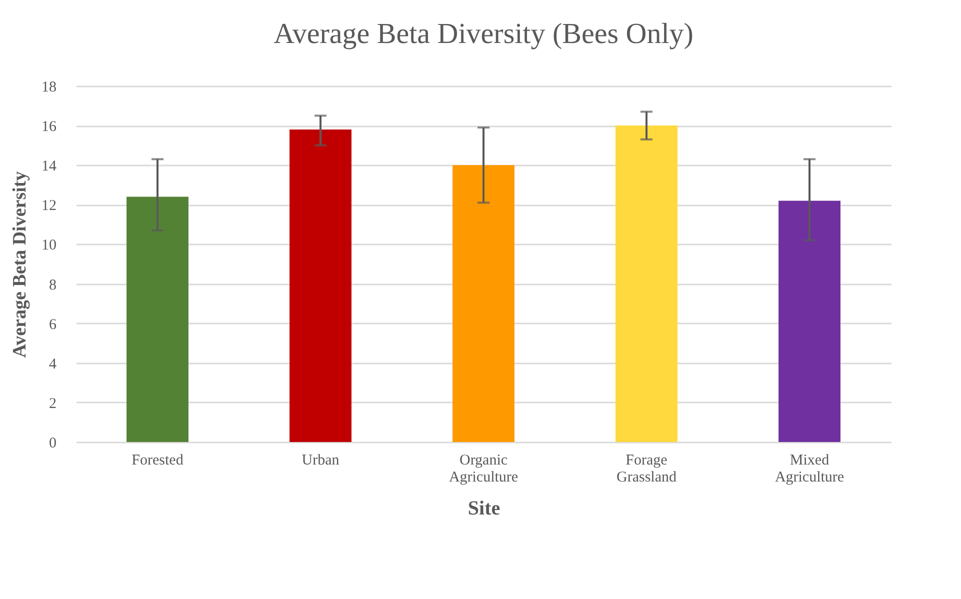 This screenshot has width=961, height=599. Describe the element at coordinates (484, 509) in the screenshot. I see `x-axis-title: Site` at that location.